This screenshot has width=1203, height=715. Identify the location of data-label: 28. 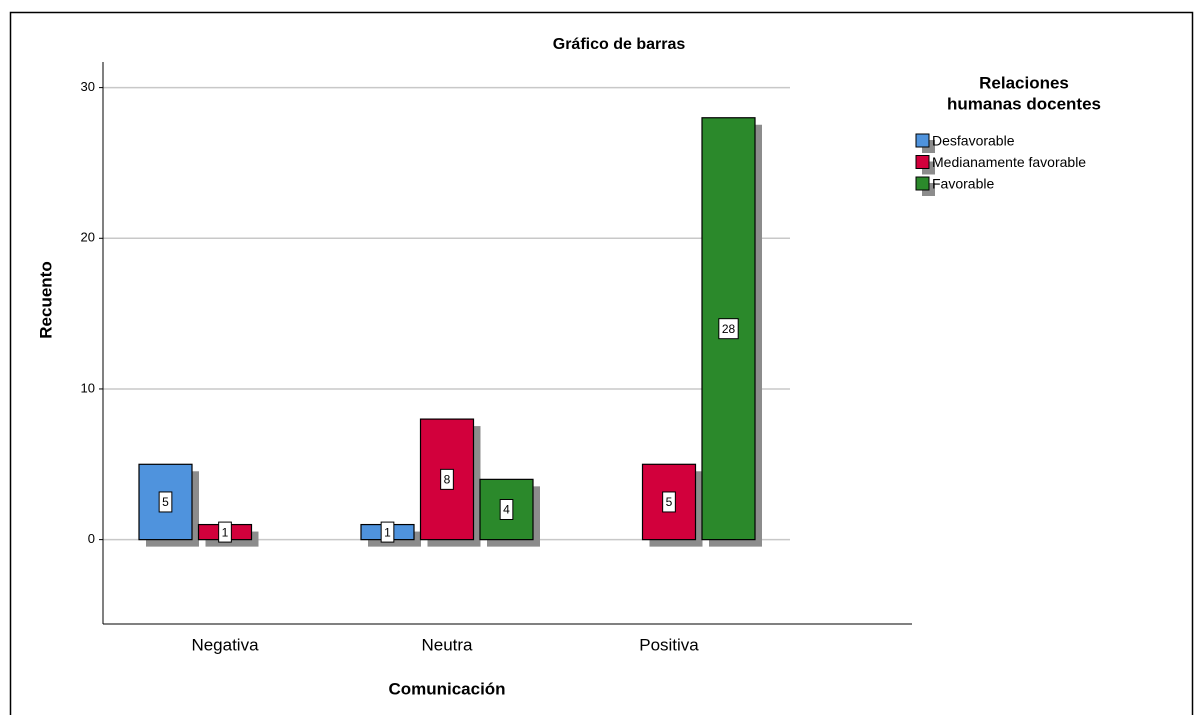
(729, 329).